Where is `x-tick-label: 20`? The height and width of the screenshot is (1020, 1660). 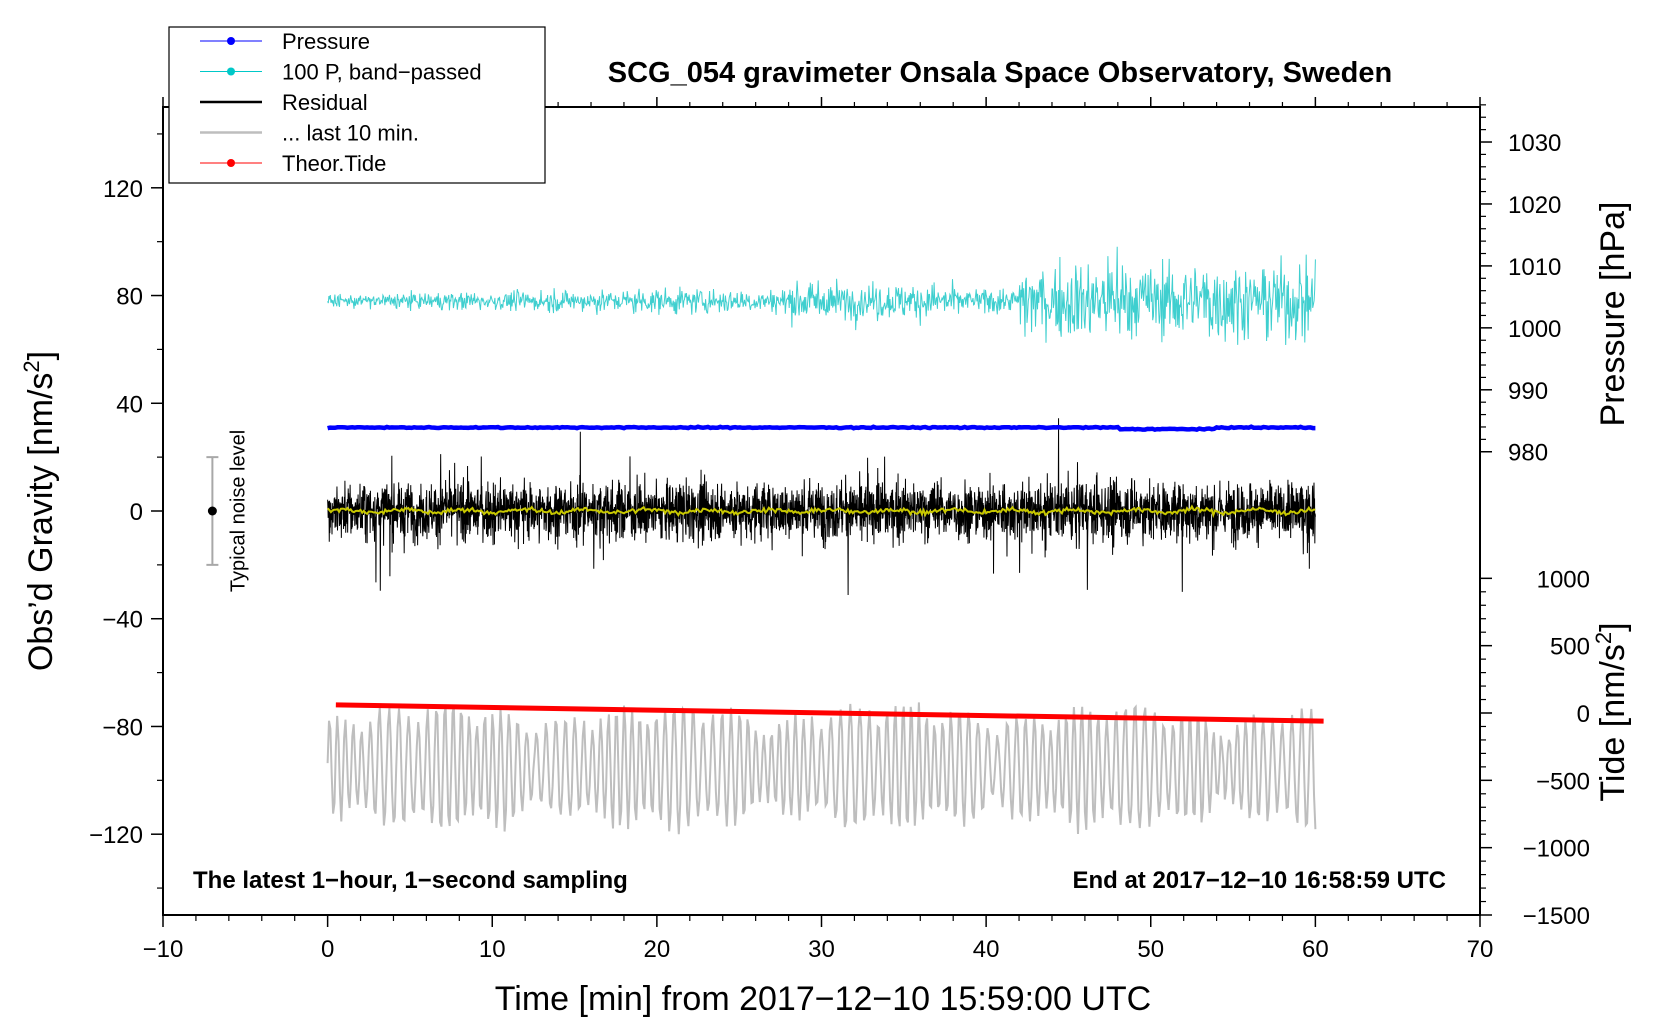 x-tick-label: 20 is located at coordinates (657, 949).